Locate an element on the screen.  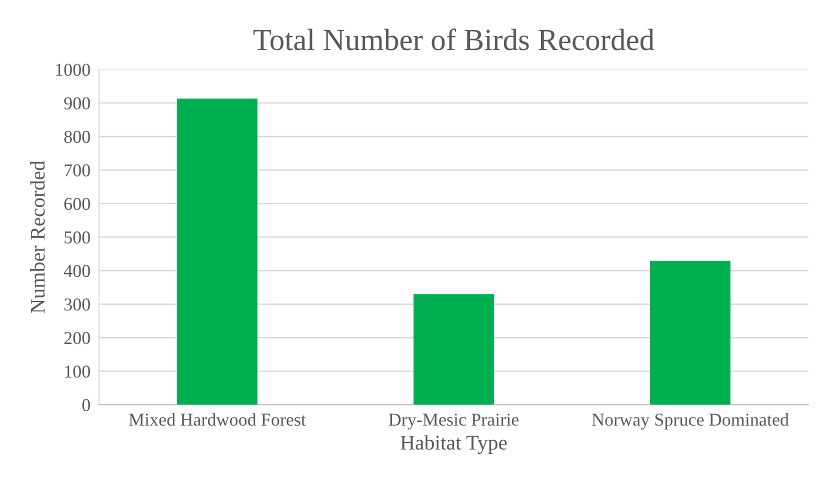
y-tick-label: 1000 is located at coordinates (73, 70).